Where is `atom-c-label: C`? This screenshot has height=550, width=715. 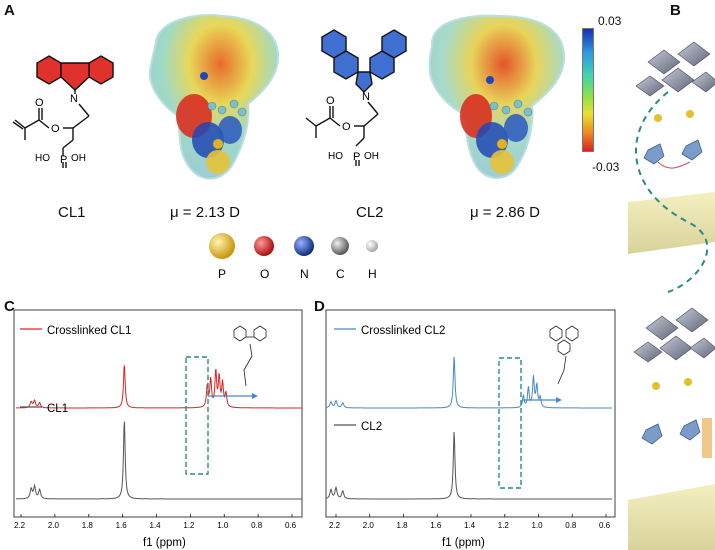 atom-c-label: C is located at coordinates (340, 274).